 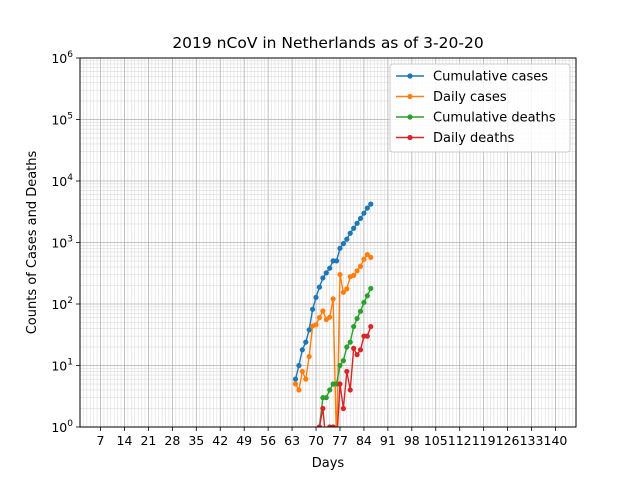 I want to click on x-tick-label: 21, so click(x=148, y=440).